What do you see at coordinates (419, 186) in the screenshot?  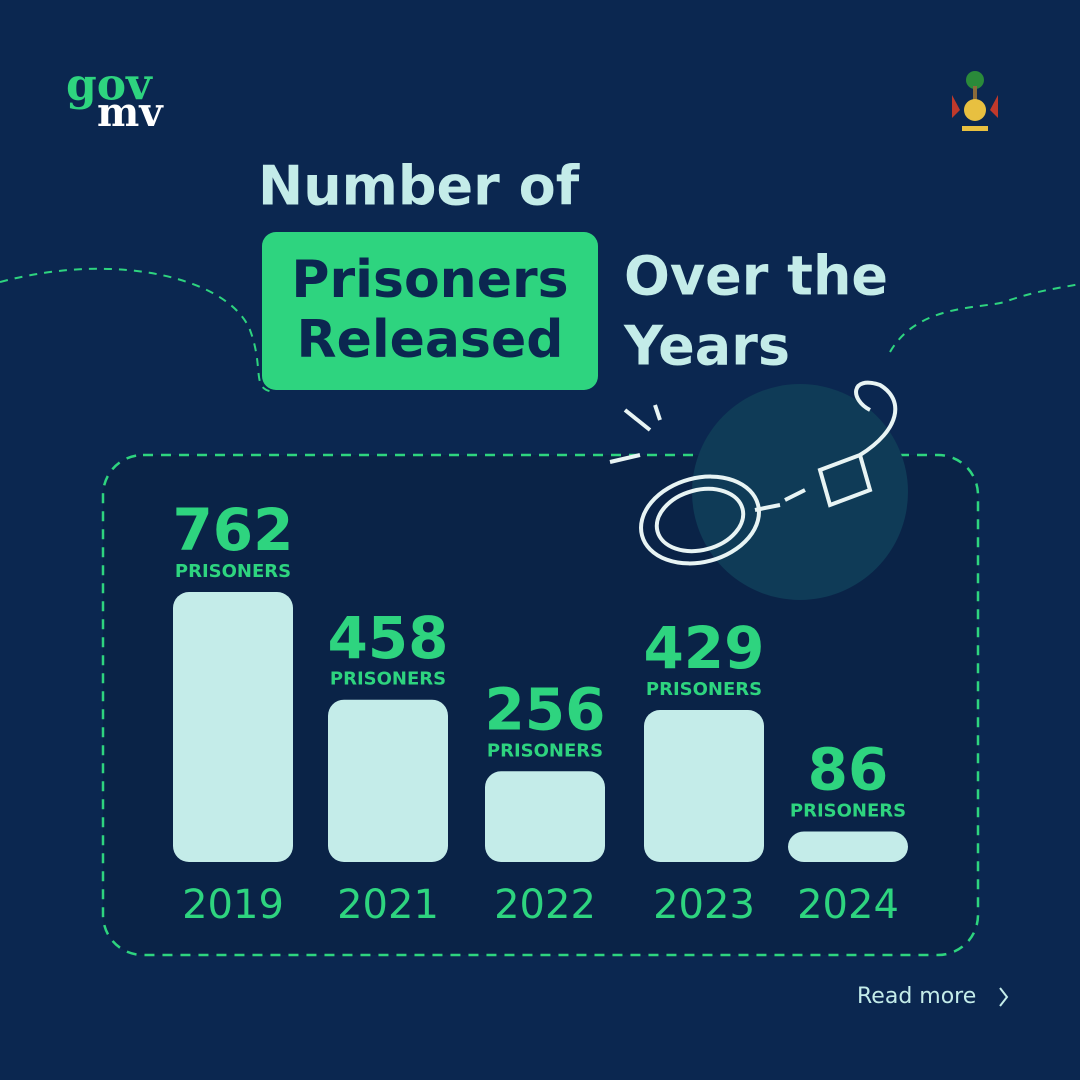 I see `title: Number of` at bounding box center [419, 186].